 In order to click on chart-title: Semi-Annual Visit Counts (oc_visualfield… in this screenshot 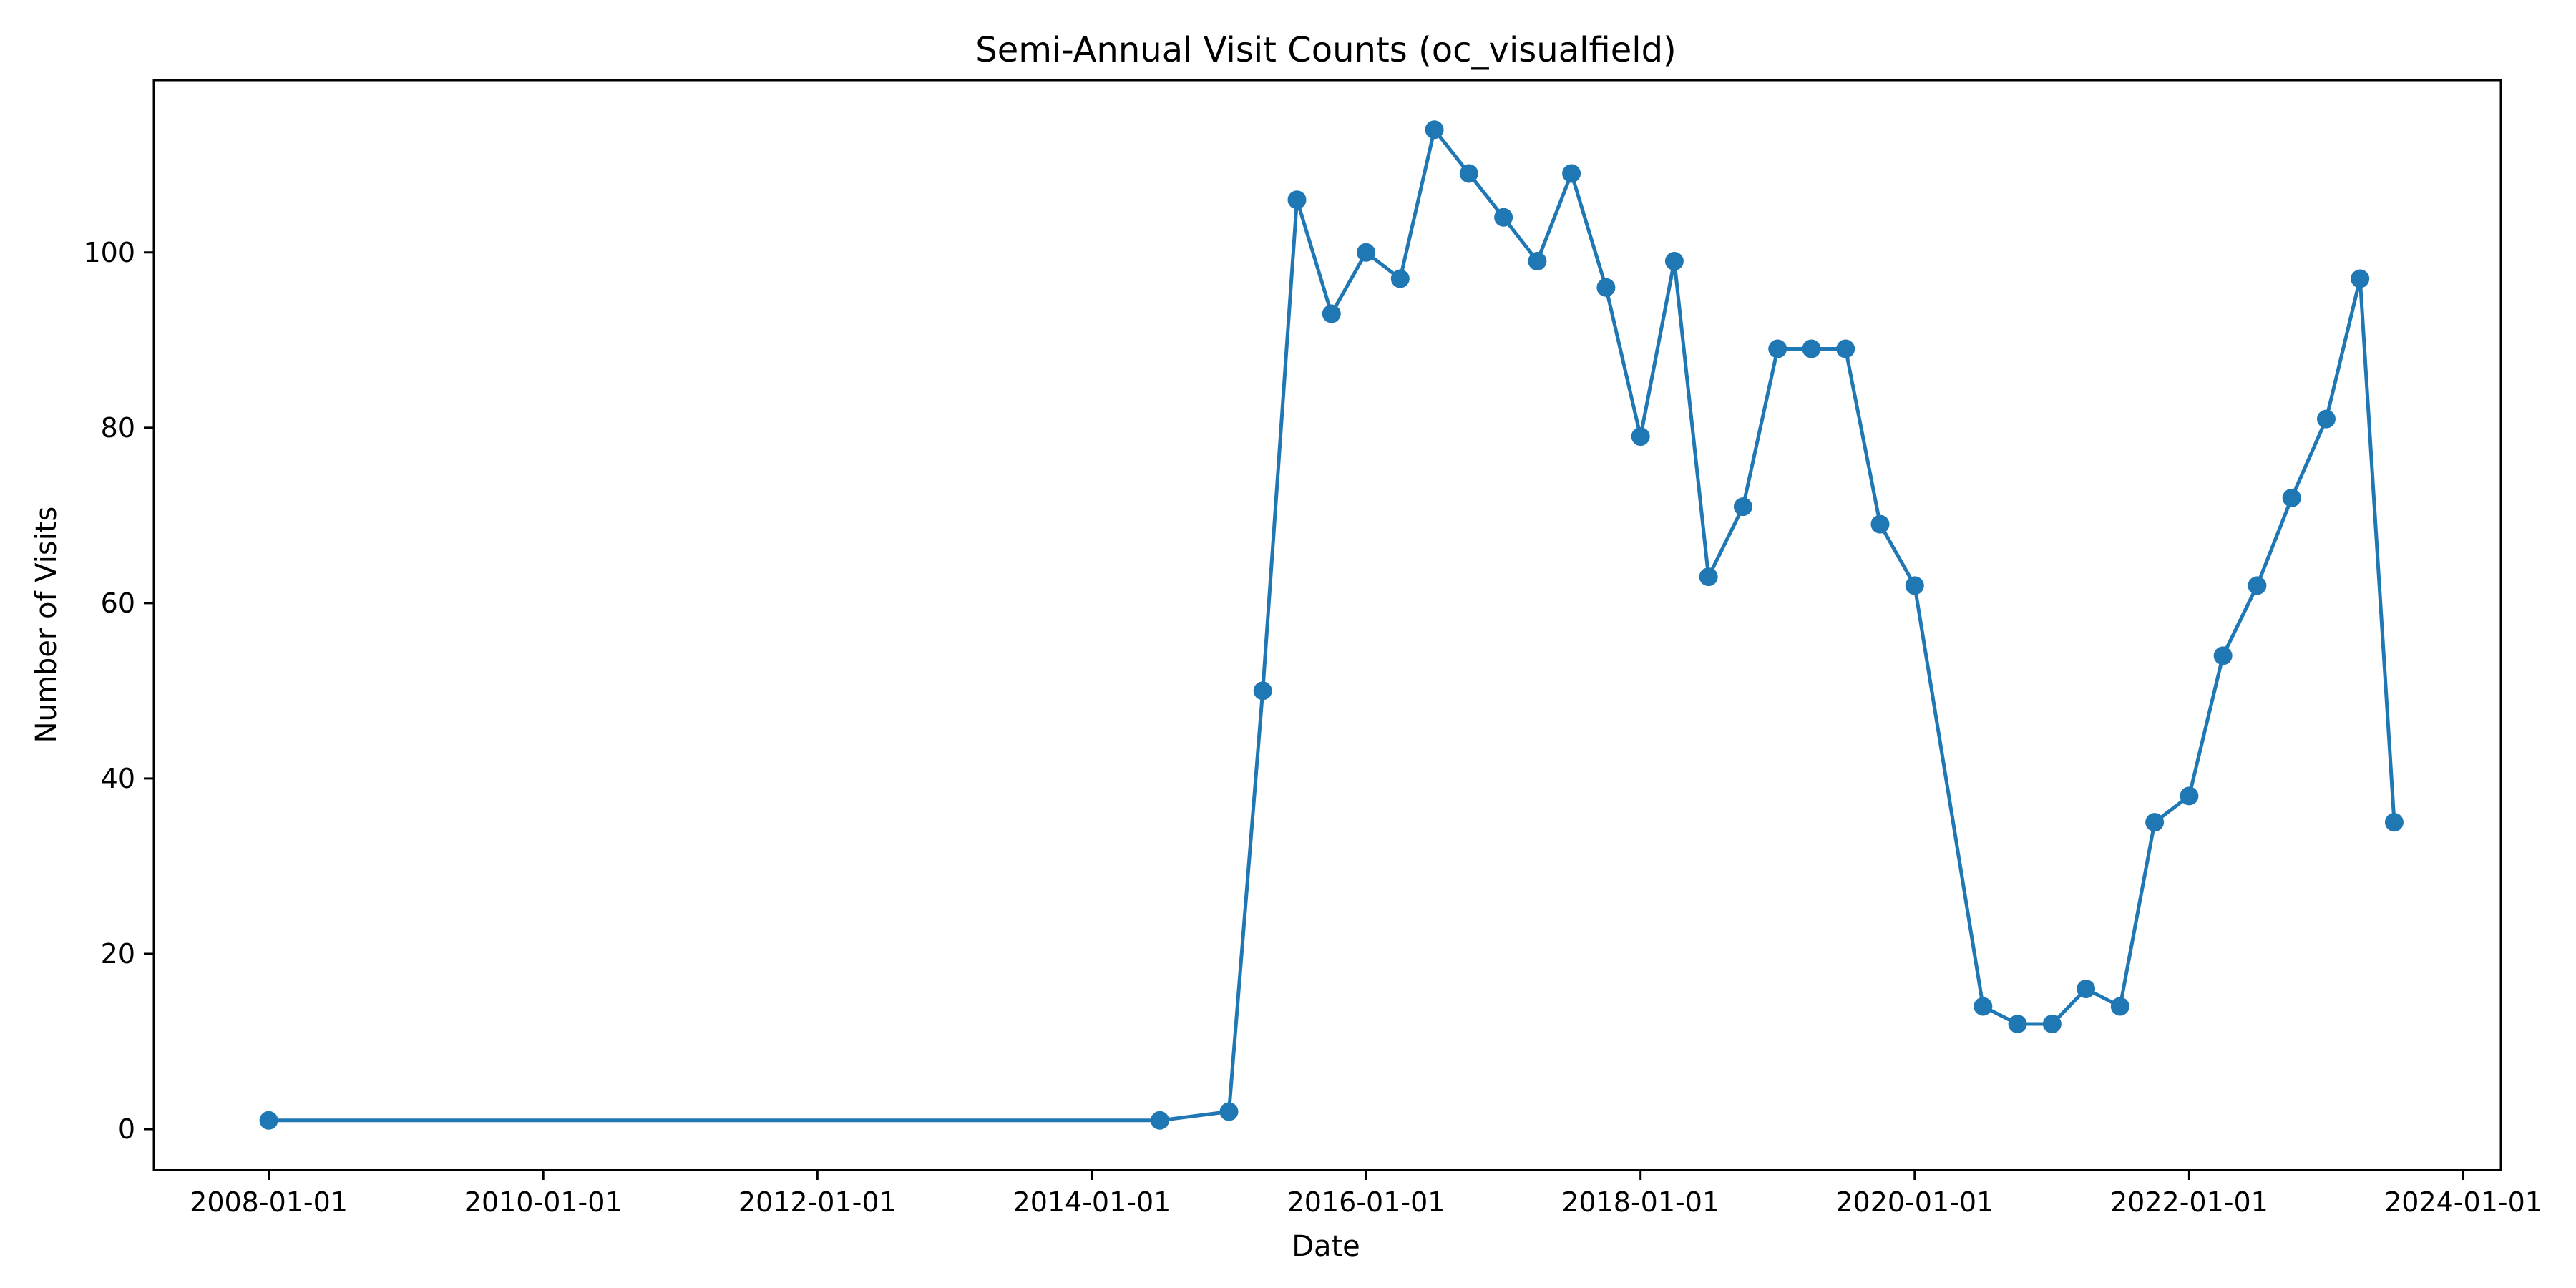, I will do `click(1326, 50)`.